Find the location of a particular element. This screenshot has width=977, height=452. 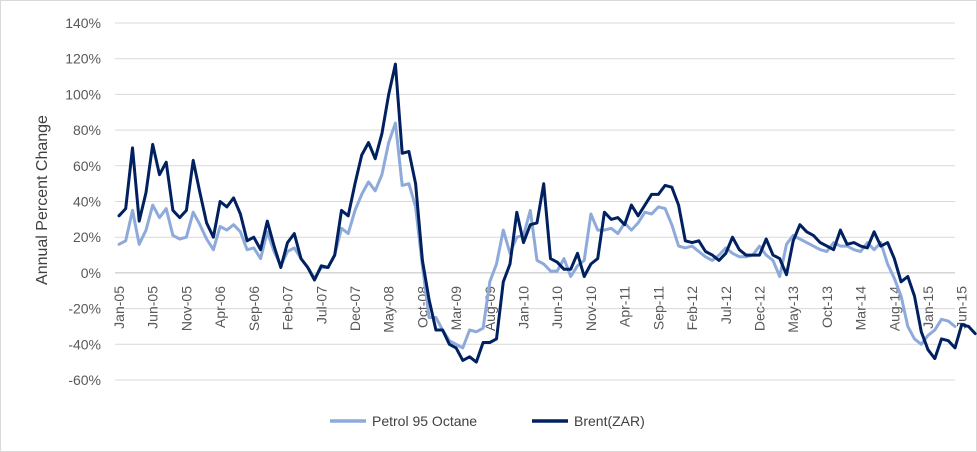

y-tick-label: 40% is located at coordinates (87, 202).